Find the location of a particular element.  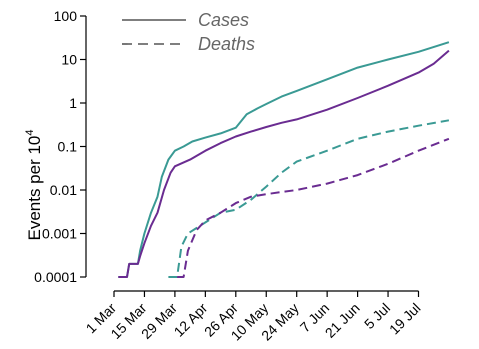

y-tick-label: 0.01 is located at coordinates (63, 190).